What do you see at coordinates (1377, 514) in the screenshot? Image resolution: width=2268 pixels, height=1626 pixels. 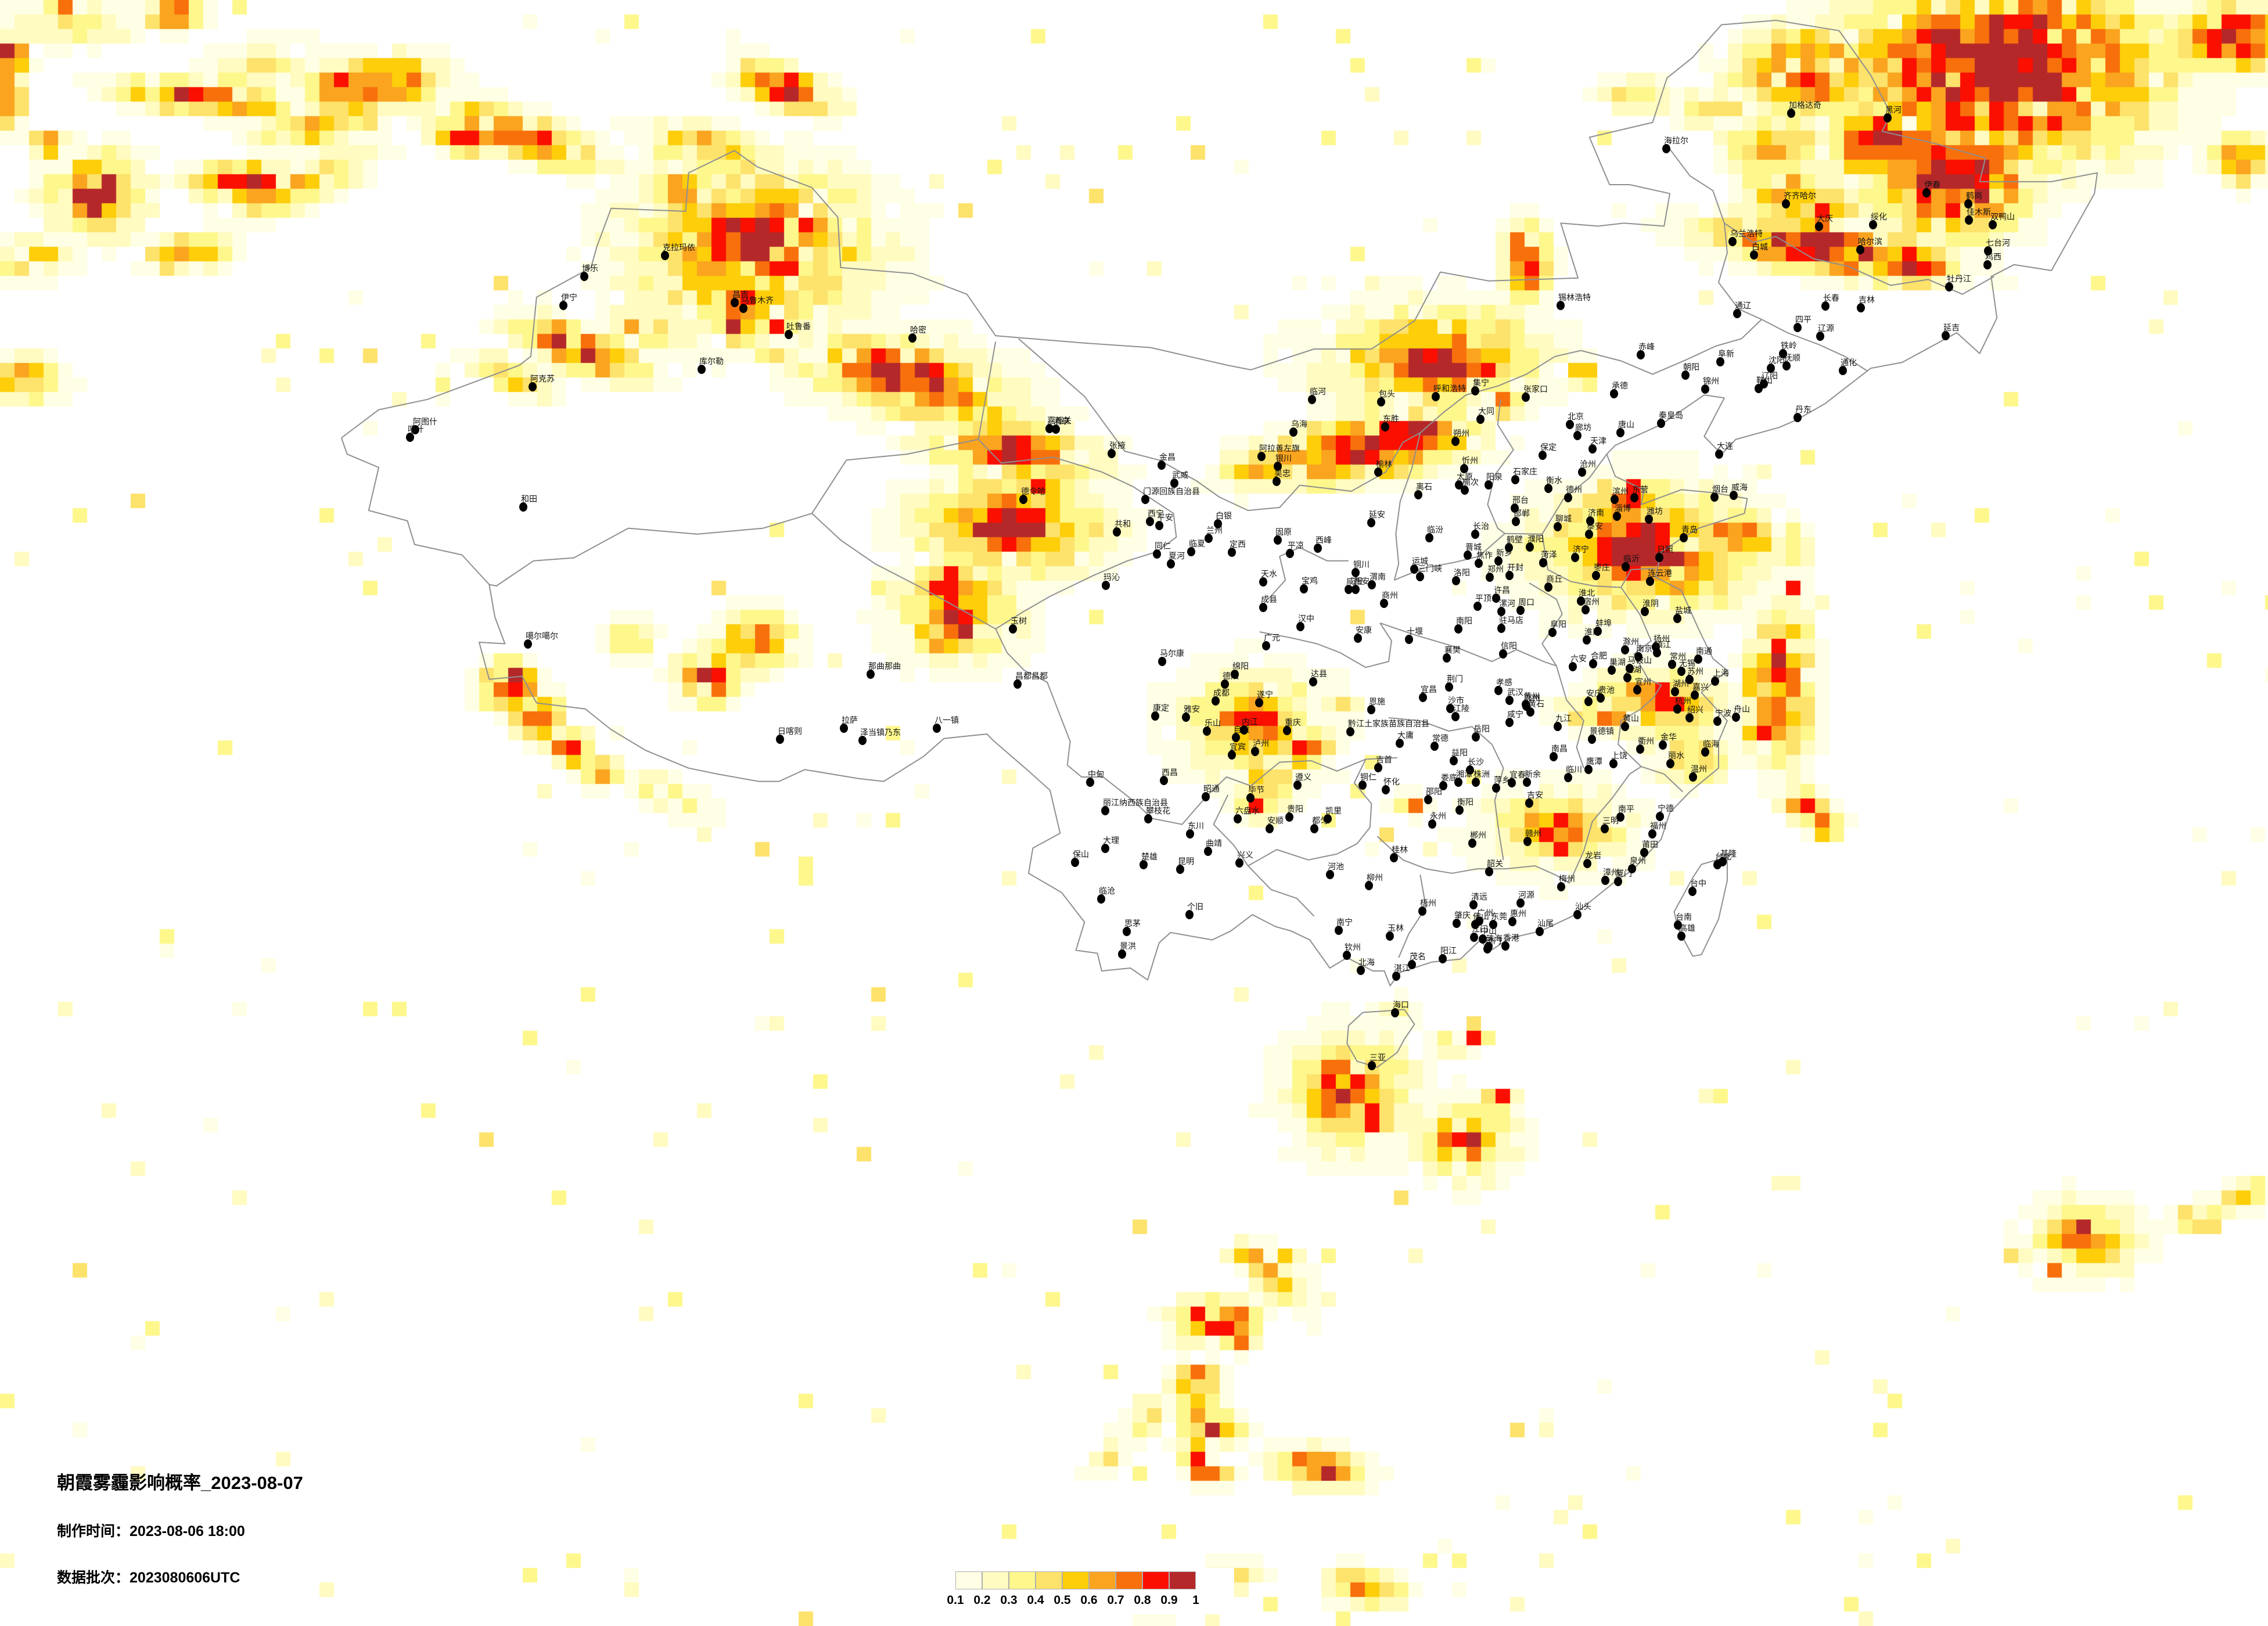 I see `city-label: 延安` at bounding box center [1377, 514].